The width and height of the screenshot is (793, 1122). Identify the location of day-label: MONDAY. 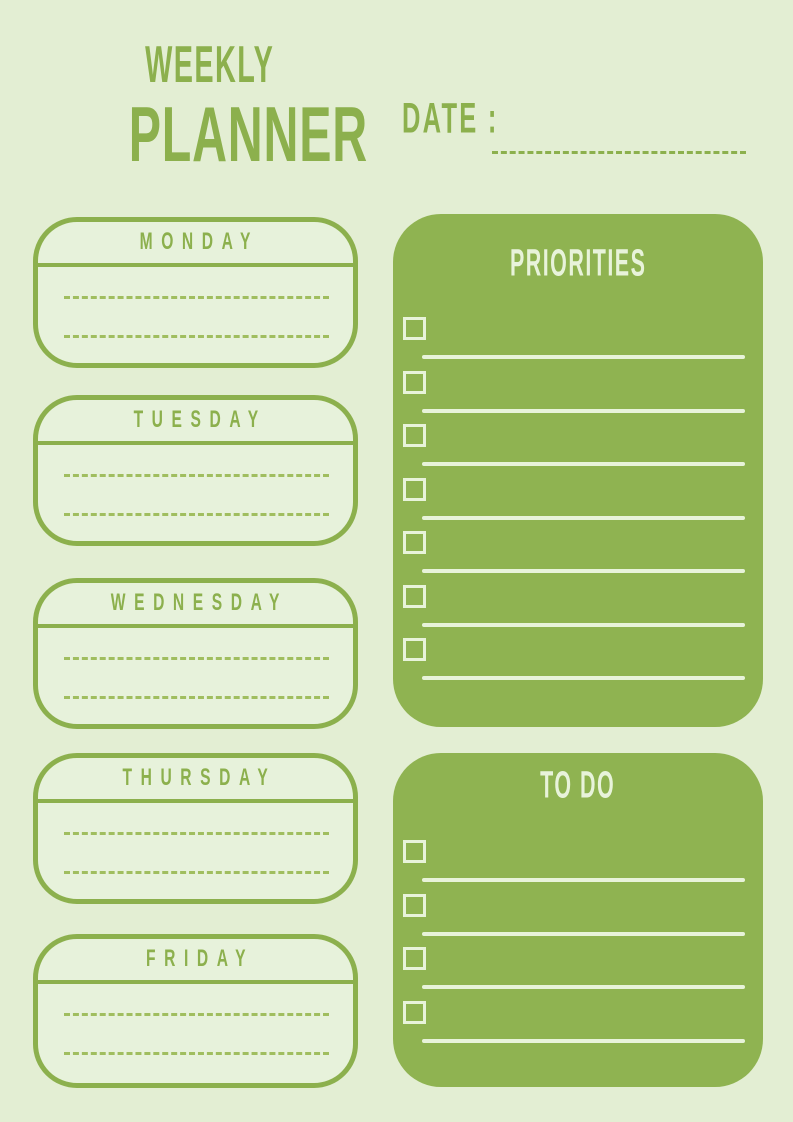
(200, 242).